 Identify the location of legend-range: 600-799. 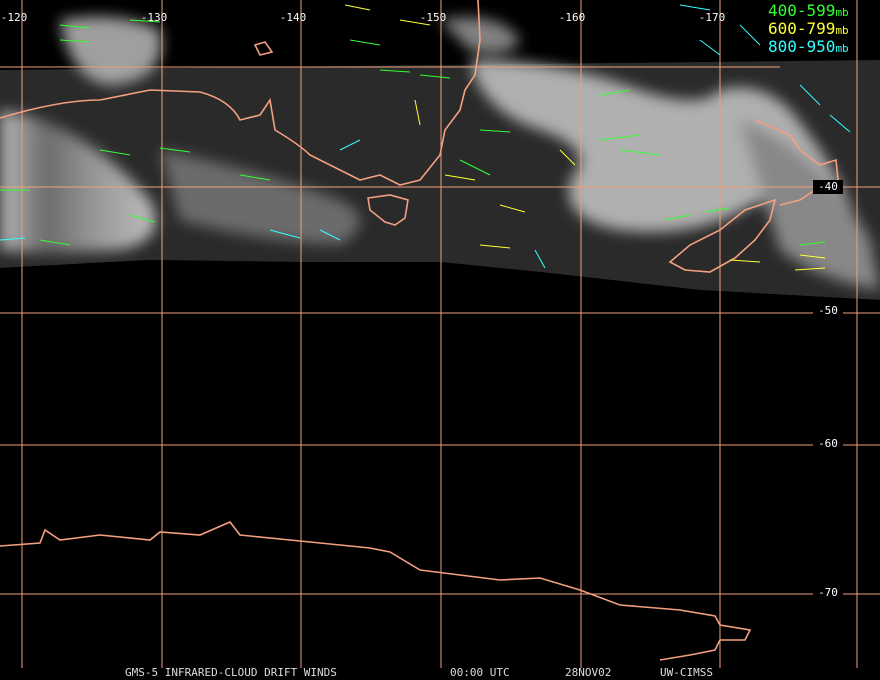
(801, 28).